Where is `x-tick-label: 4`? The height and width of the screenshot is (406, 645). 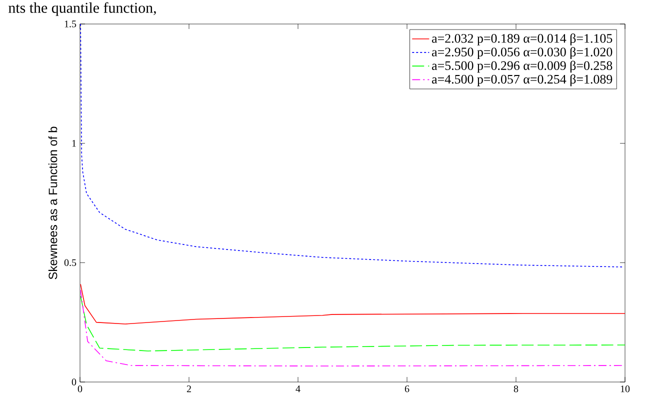
x-tick-label: 4 is located at coordinates (298, 389).